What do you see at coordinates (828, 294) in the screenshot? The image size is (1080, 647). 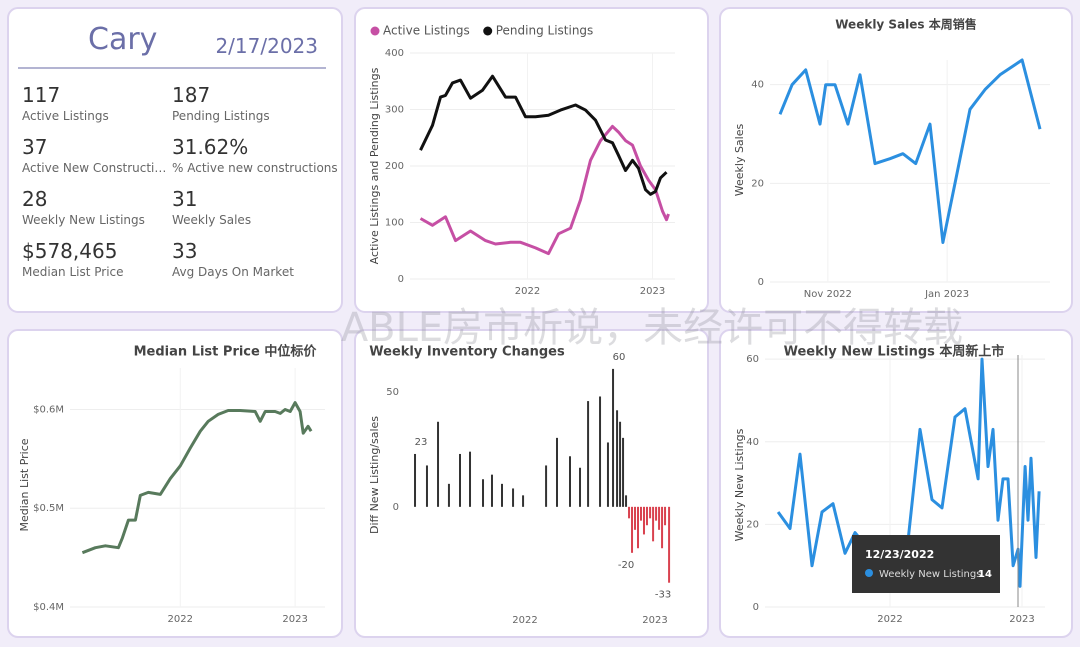 I see `x-tick-label: Nov 2022` at bounding box center [828, 294].